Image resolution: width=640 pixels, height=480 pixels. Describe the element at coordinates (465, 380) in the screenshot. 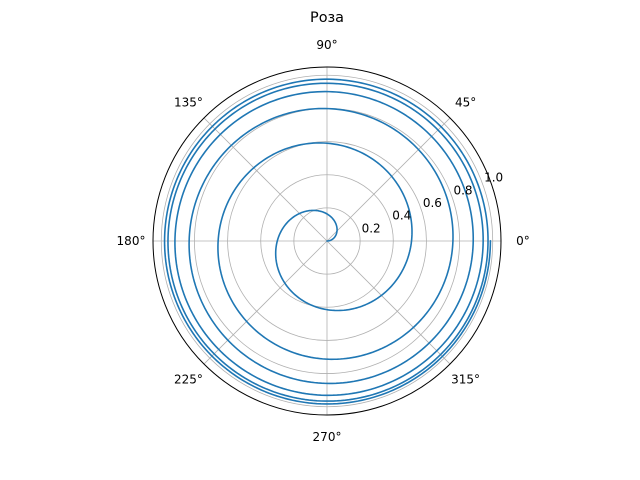

I see `angle-tick-label-315: 315°` at that location.